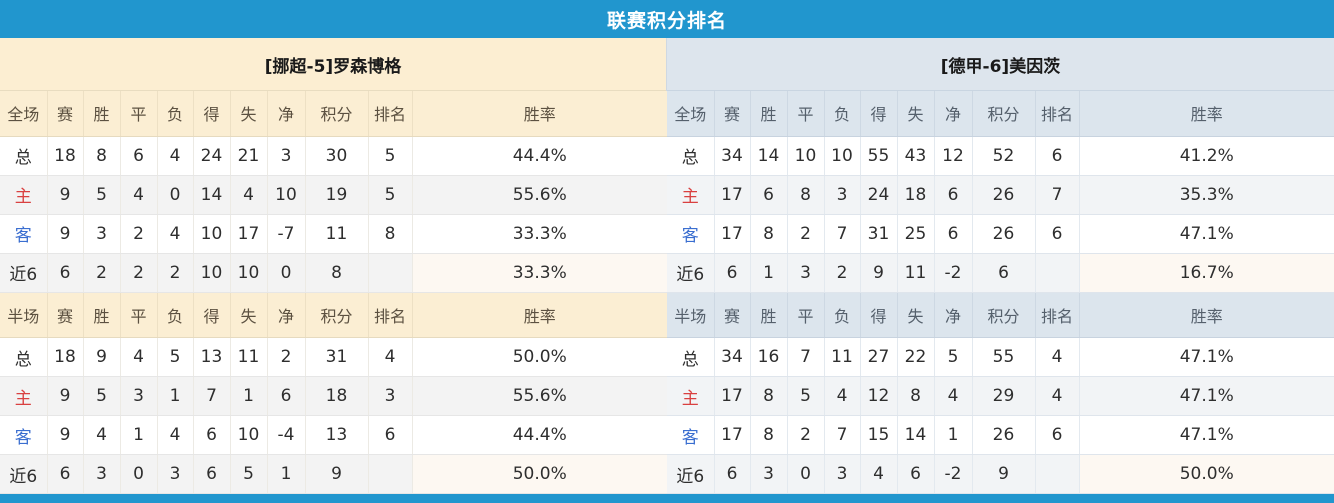 Image resolution: width=1334 pixels, height=503 pixels. I want to click on table-header-row: 全场赛胜平负得失净积分 排名 胜率, so click(333, 114).